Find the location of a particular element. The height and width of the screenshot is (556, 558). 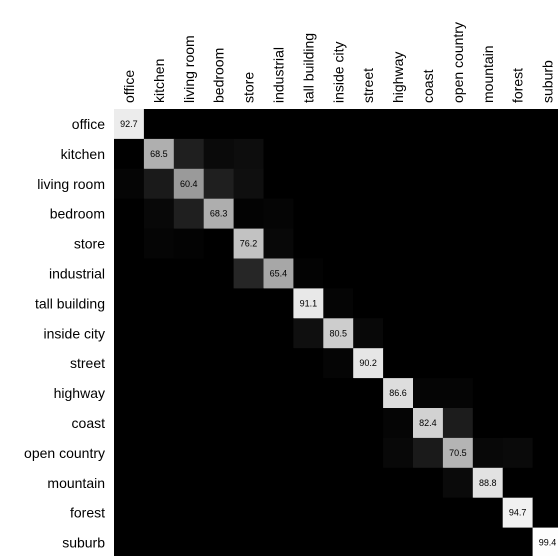

cell-value-label: 86.6 is located at coordinates (398, 393).